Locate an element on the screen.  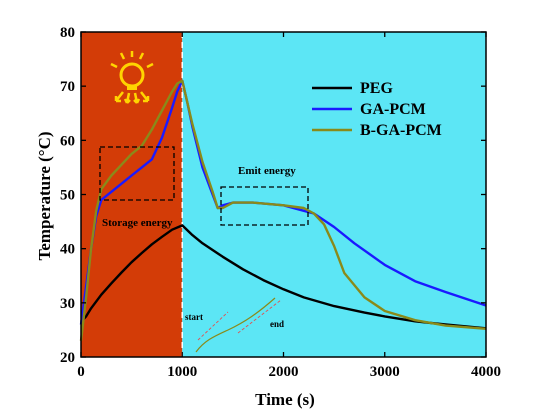
legend: PEG GA-PCM B-GA-PCM is located at coordinates (377, 109).